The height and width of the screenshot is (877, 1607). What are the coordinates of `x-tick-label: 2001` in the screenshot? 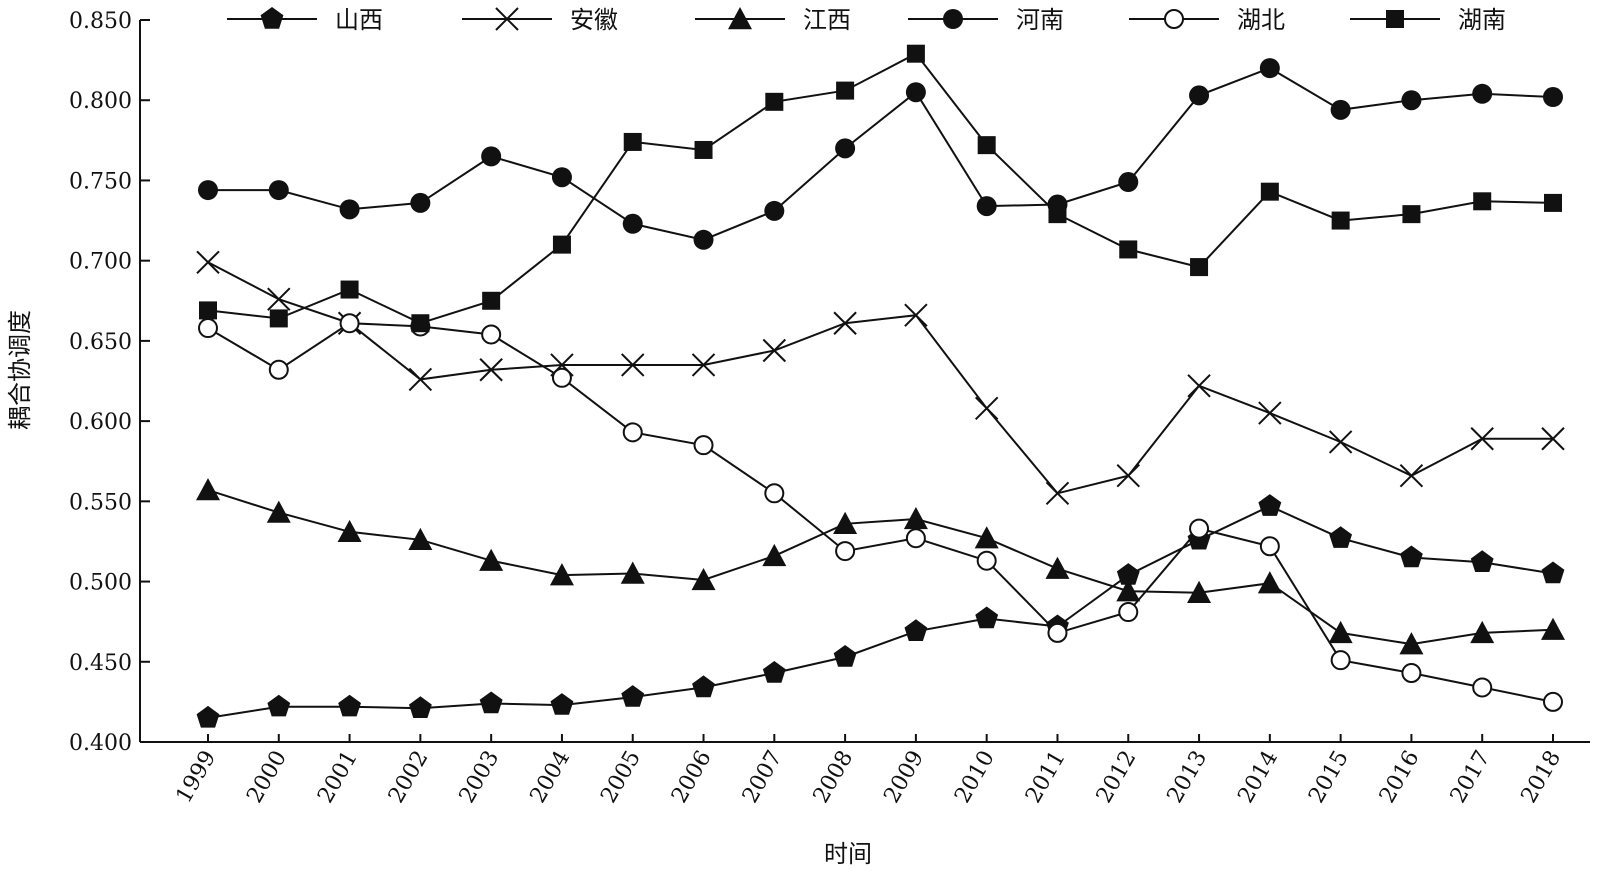 It's located at (338, 777).